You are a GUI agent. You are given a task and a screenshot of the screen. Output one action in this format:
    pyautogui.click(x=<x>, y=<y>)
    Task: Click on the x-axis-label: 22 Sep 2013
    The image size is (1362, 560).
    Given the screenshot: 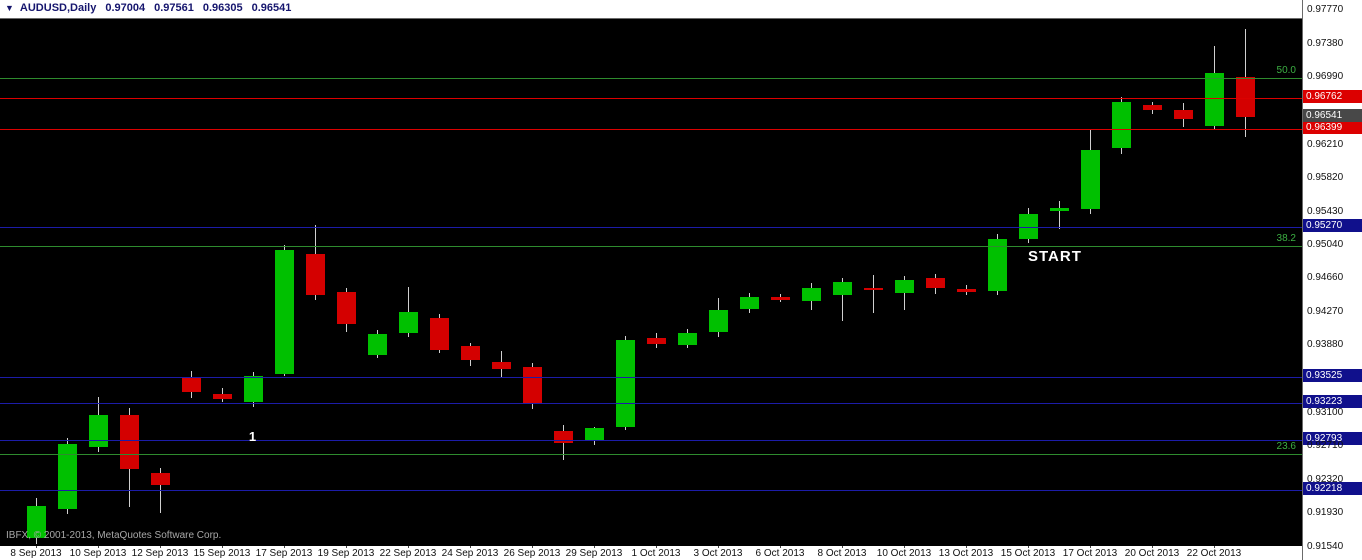 What is the action you would take?
    pyautogui.click(x=408, y=553)
    